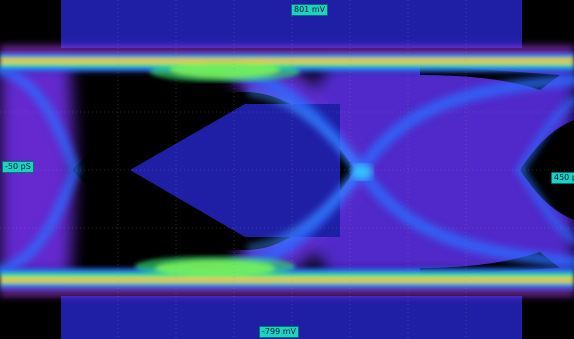  What do you see at coordinates (40, 170) in the screenshot?
I see `falling-edge-left` at bounding box center [40, 170].